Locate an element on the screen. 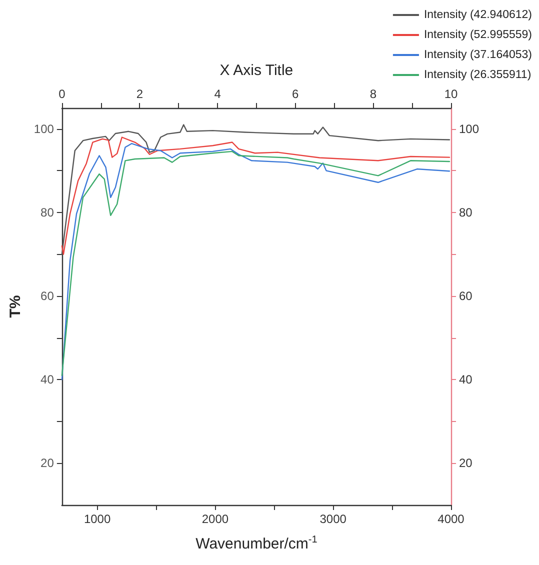 This screenshot has height=565, width=539. y-axis-title: T% is located at coordinates (15, 306).